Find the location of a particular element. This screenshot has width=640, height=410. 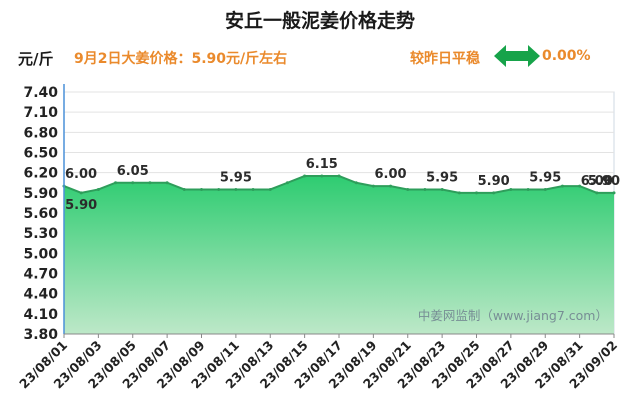

watermark-text: 中姜网监制（www.jiang7.com） is located at coordinates (513, 315).